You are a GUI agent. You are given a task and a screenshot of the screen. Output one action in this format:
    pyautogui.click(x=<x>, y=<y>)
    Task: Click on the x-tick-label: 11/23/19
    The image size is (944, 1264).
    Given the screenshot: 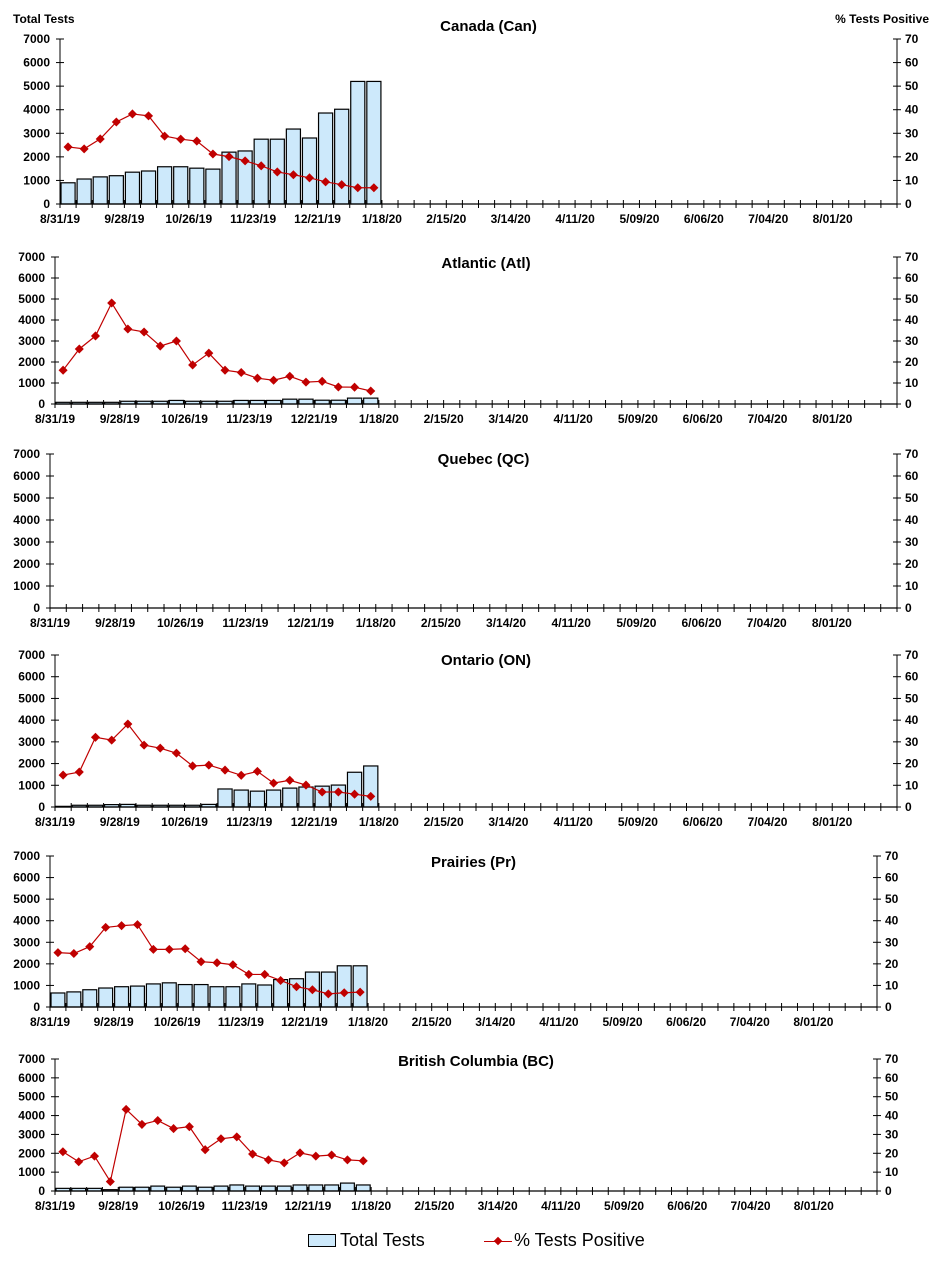 What is the action you would take?
    pyautogui.click(x=249, y=419)
    